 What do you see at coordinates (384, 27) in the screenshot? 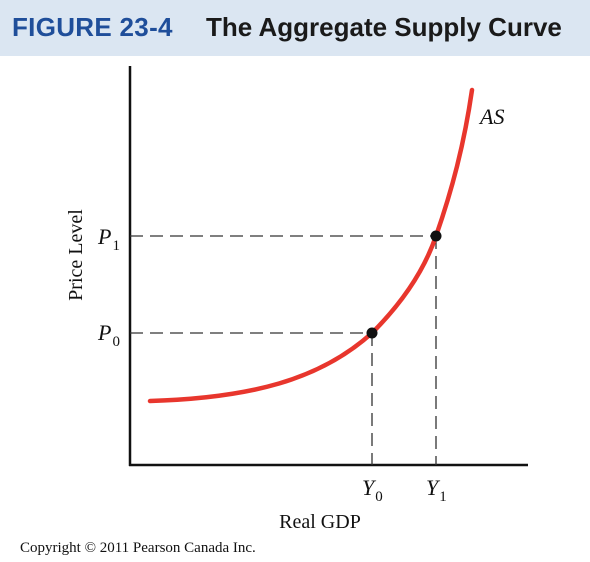
I see `figure-title: The Aggregate Supply Curve` at bounding box center [384, 27].